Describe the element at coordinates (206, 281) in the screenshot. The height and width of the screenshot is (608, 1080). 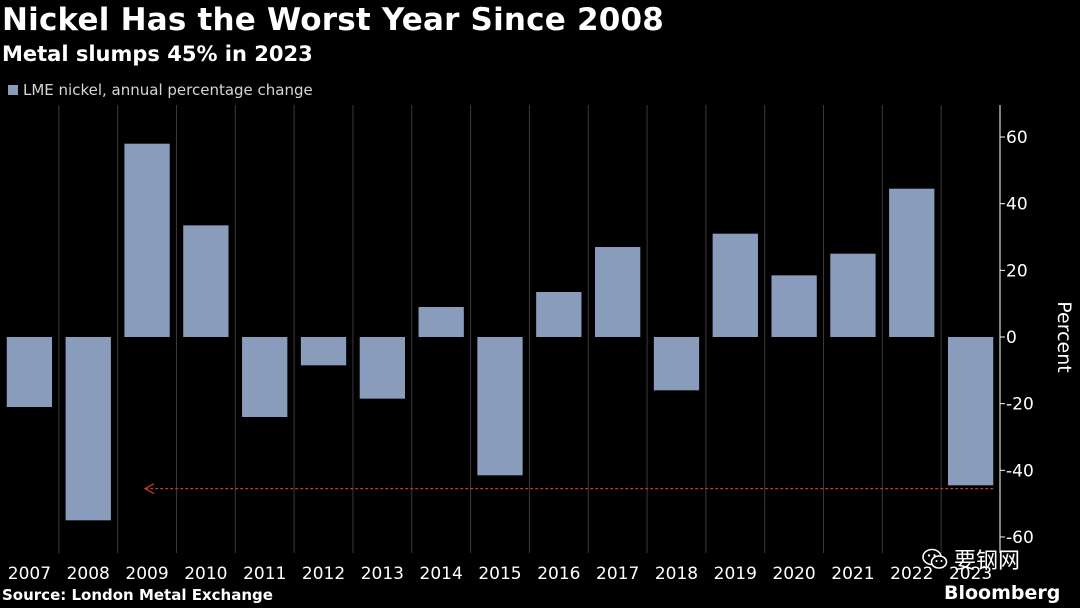
I see `bar-2010` at that location.